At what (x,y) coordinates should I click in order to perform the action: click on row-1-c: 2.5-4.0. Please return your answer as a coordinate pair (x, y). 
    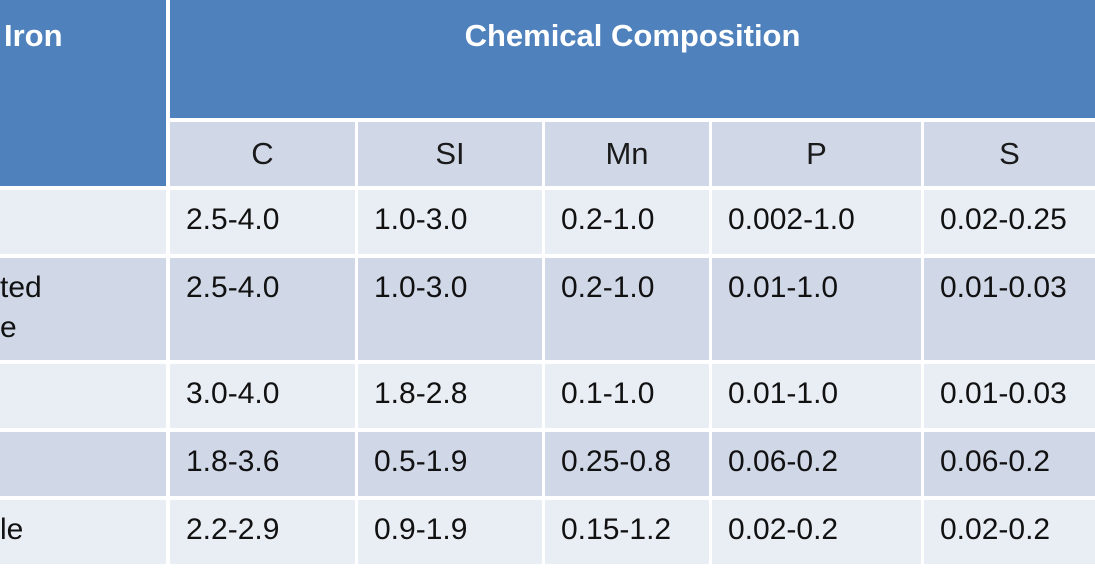
    Looking at the image, I should click on (262, 222).